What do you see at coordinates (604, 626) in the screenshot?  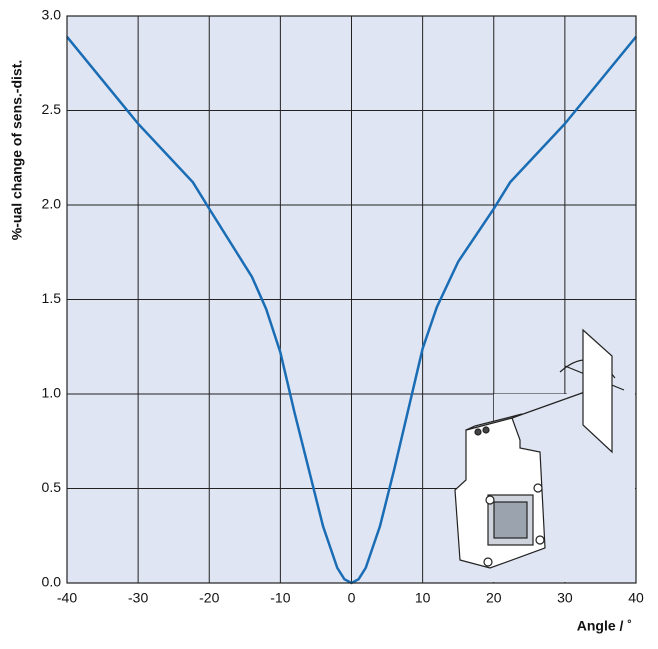 I see `x-axis-label: Angle / ˚` at bounding box center [604, 626].